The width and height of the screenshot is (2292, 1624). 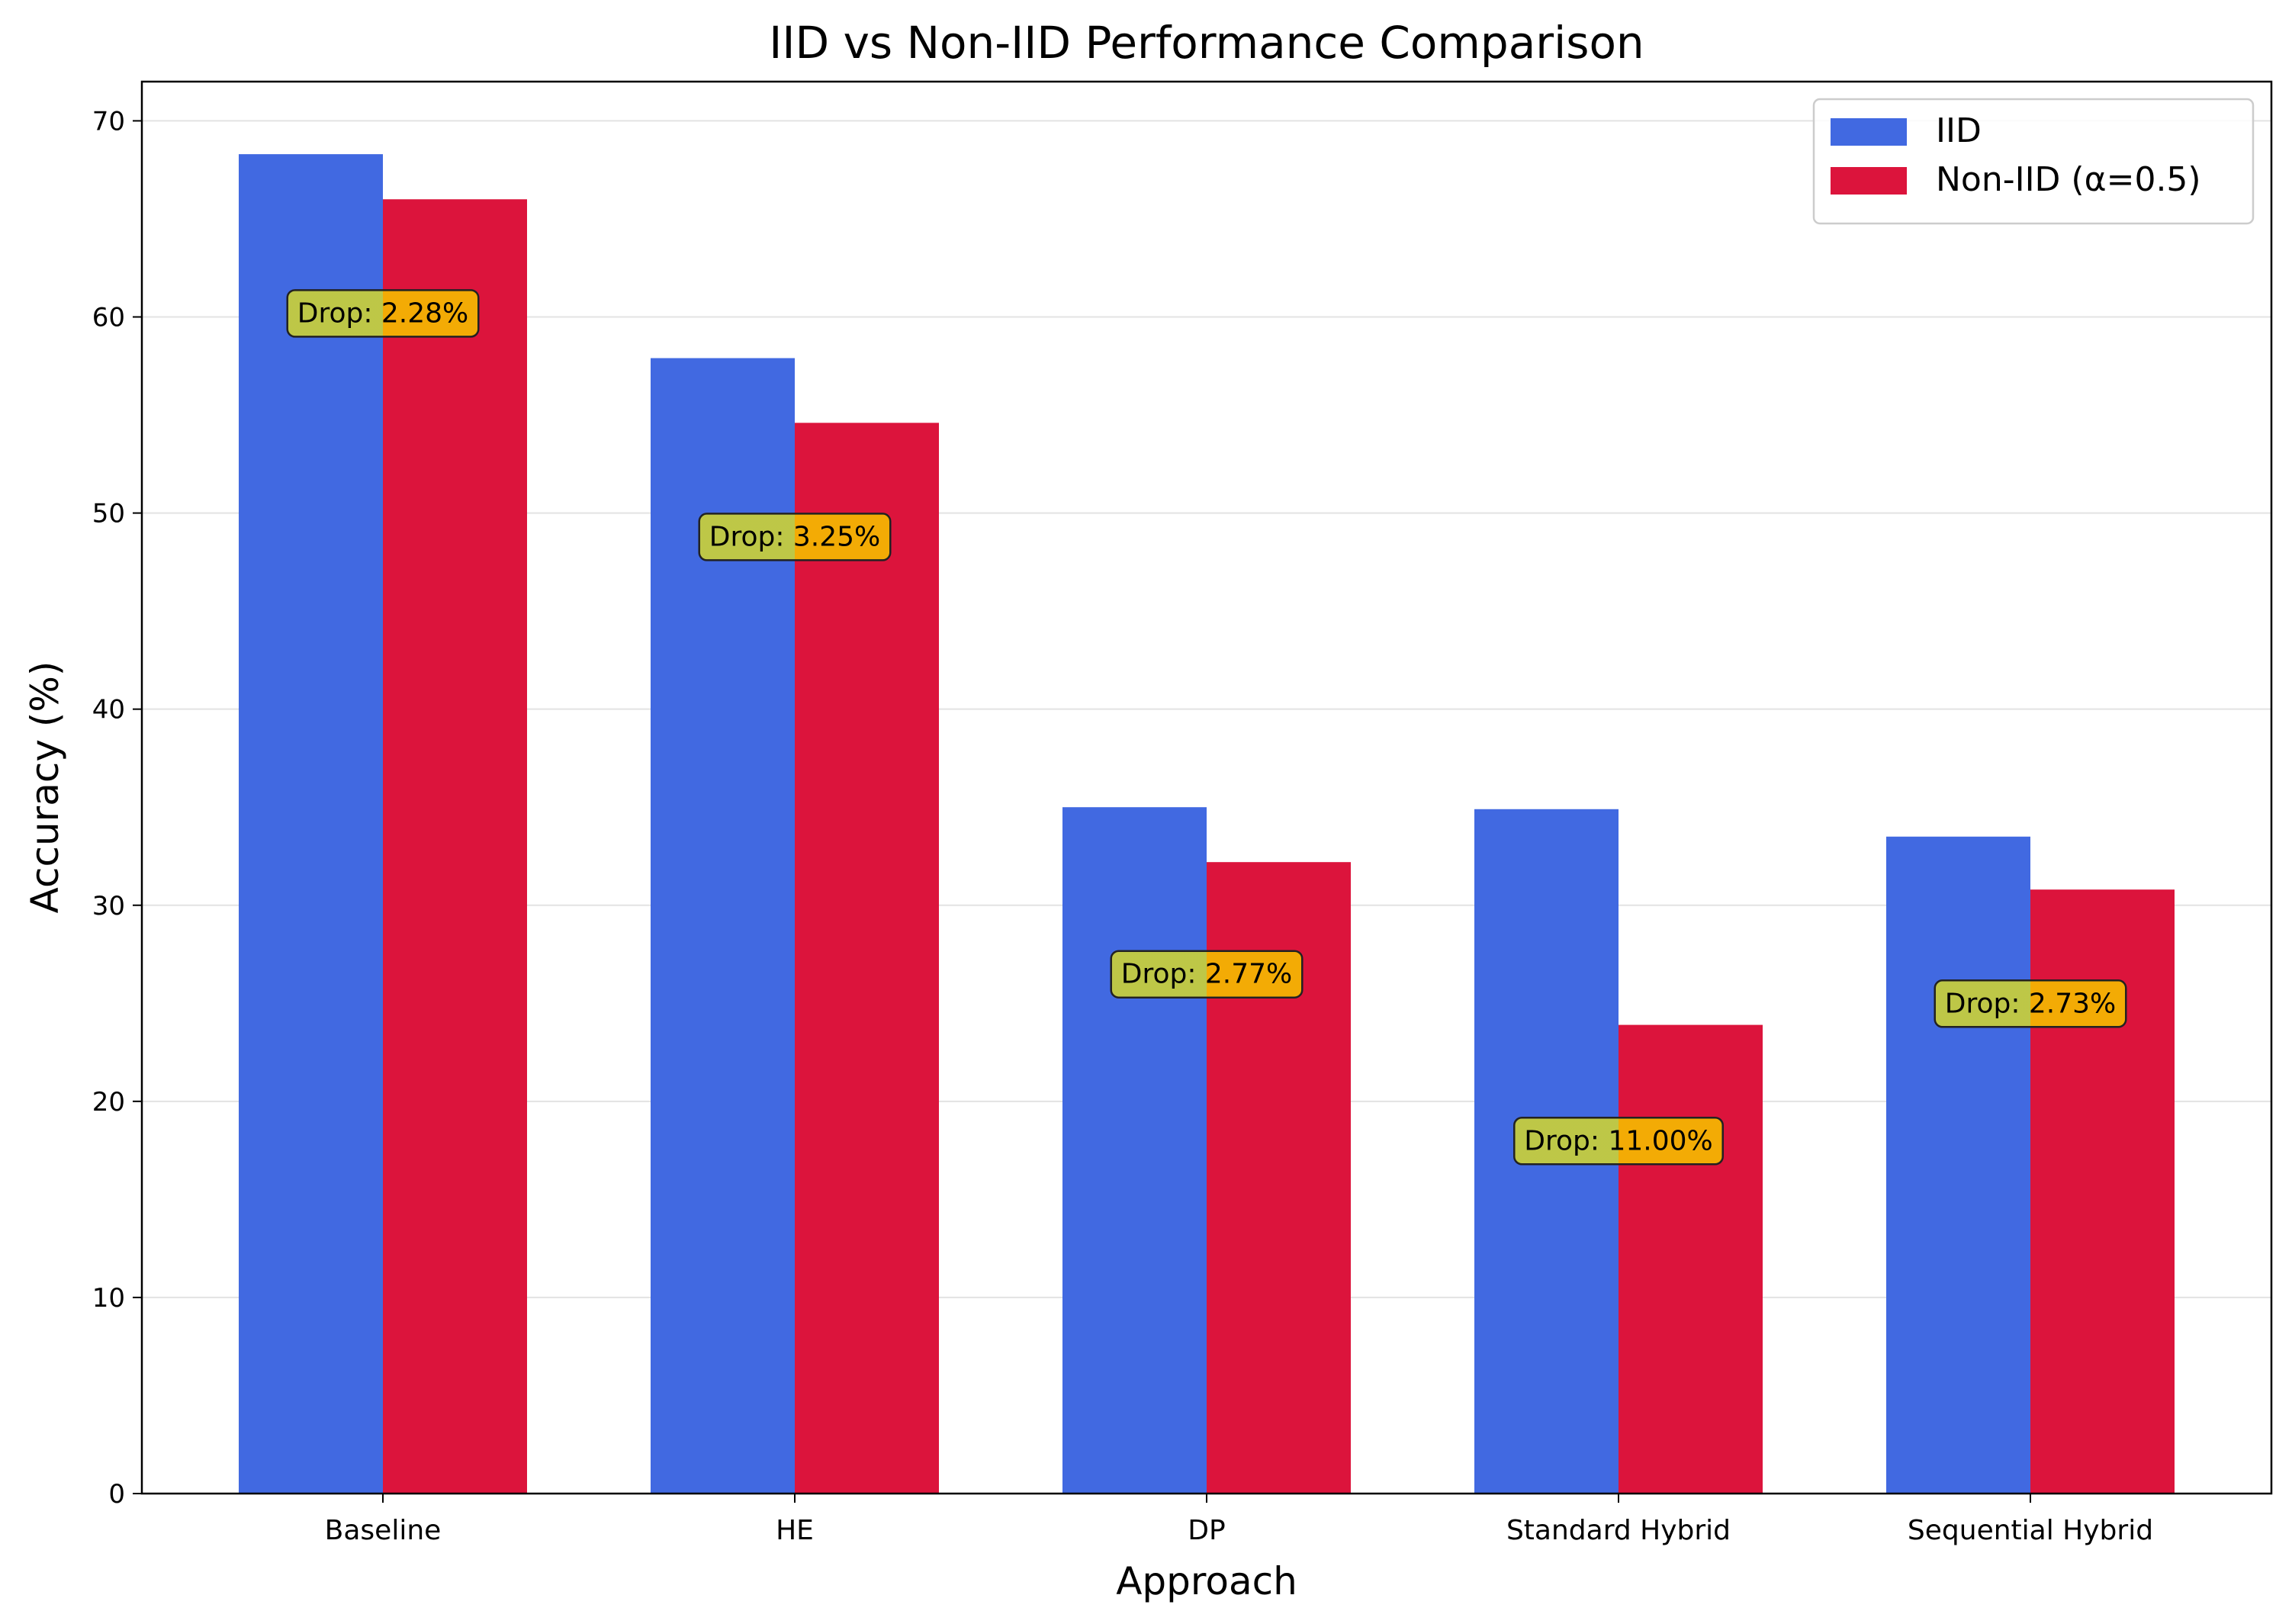 What do you see at coordinates (867, 958) in the screenshot?
I see `bar-non-iid-he` at bounding box center [867, 958].